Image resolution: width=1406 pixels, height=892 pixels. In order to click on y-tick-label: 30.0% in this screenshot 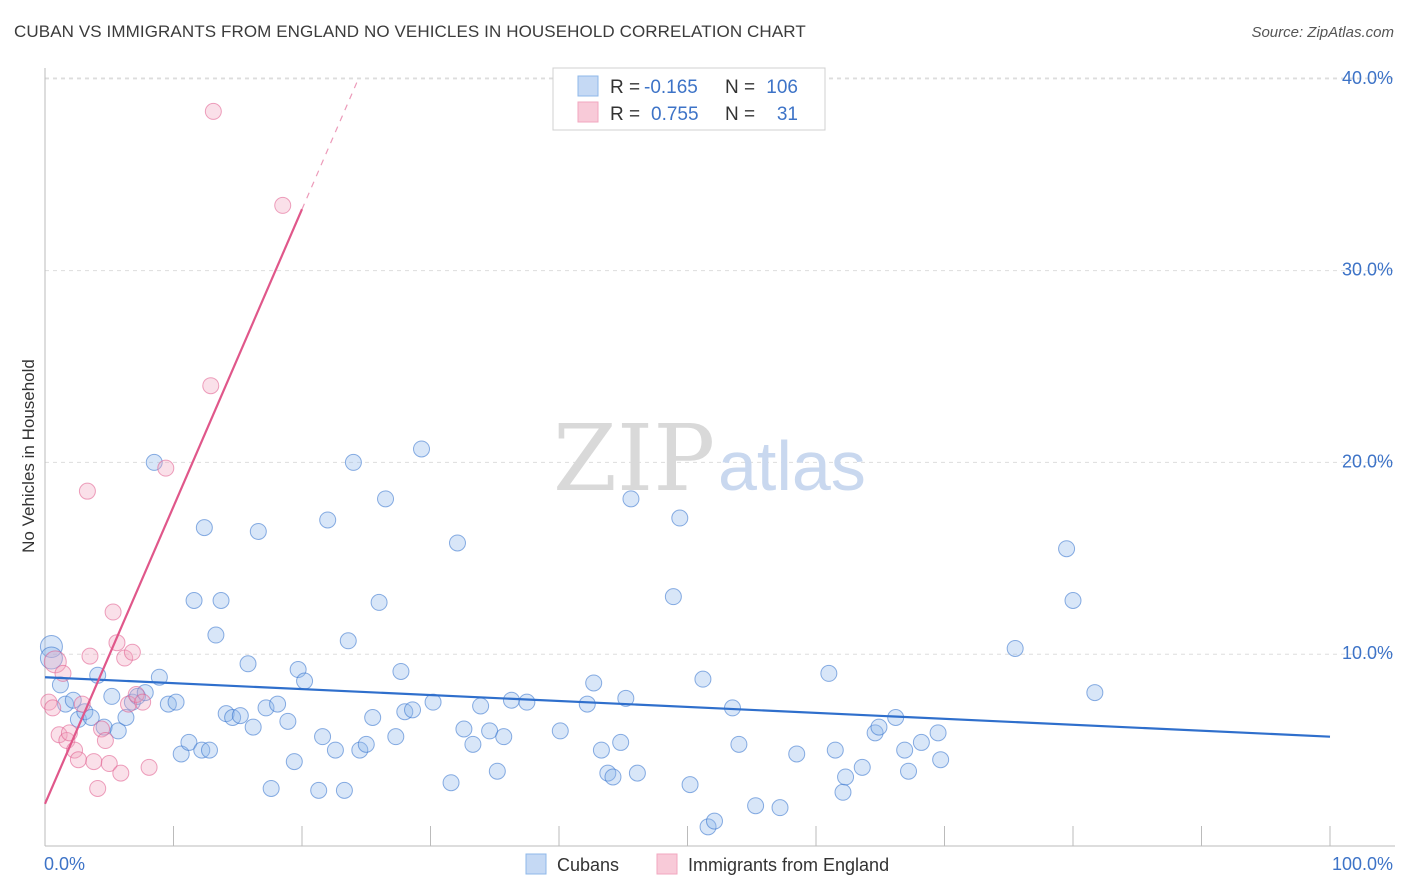, I will do `click(1367, 270)`.